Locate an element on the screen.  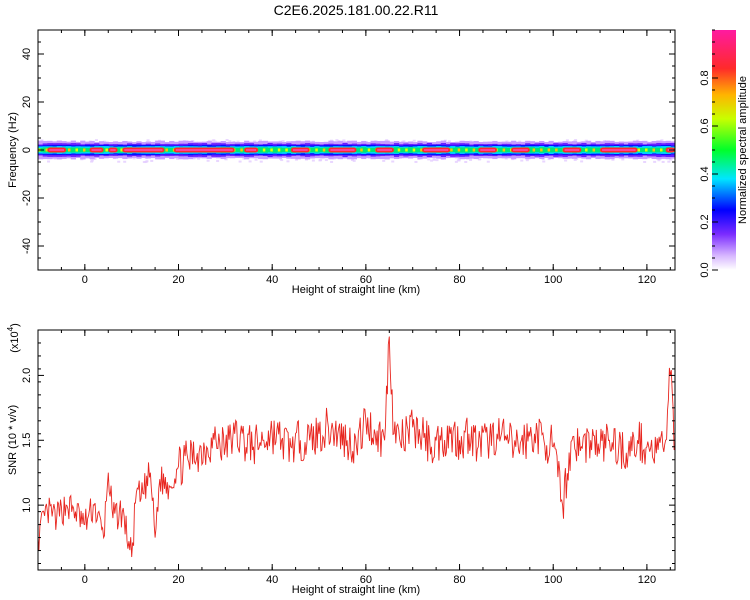
spectrogram-ytick-label: 20 is located at coordinates (27, 102).